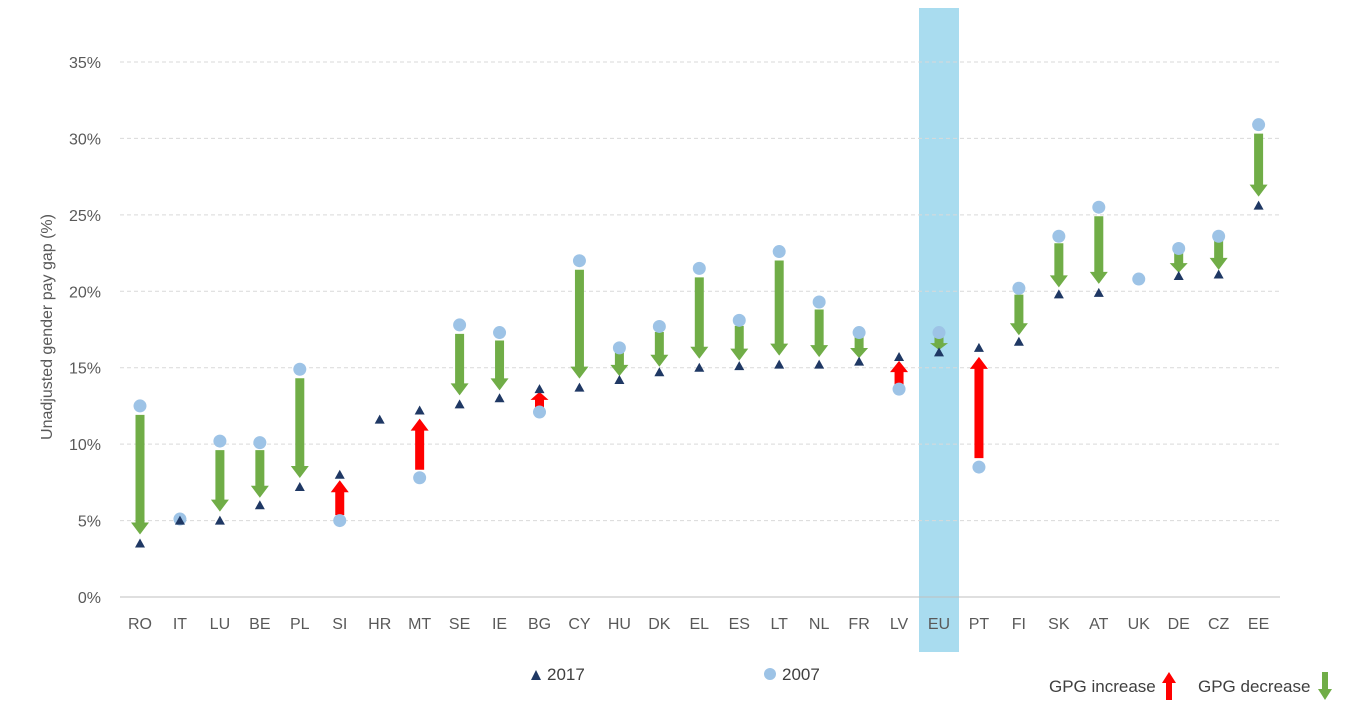 Image resolution: width=1351 pixels, height=705 pixels. What do you see at coordinates (1139, 624) in the screenshot?
I see `x-tick-label: UK` at bounding box center [1139, 624].